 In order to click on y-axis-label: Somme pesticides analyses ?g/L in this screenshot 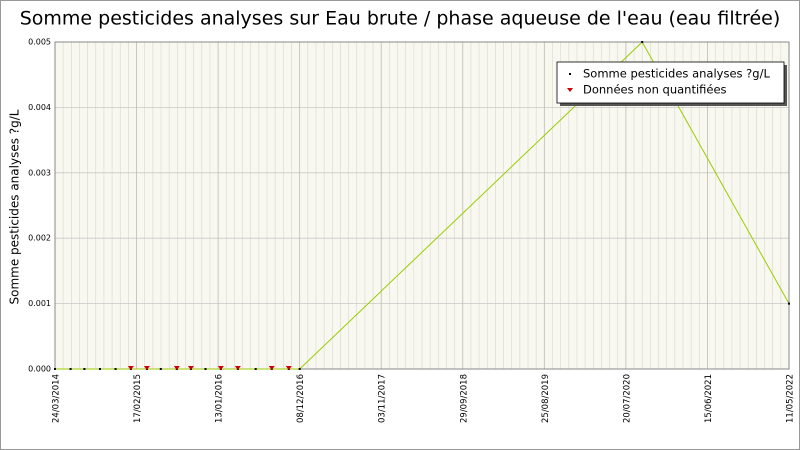, I will do `click(15, 206)`.